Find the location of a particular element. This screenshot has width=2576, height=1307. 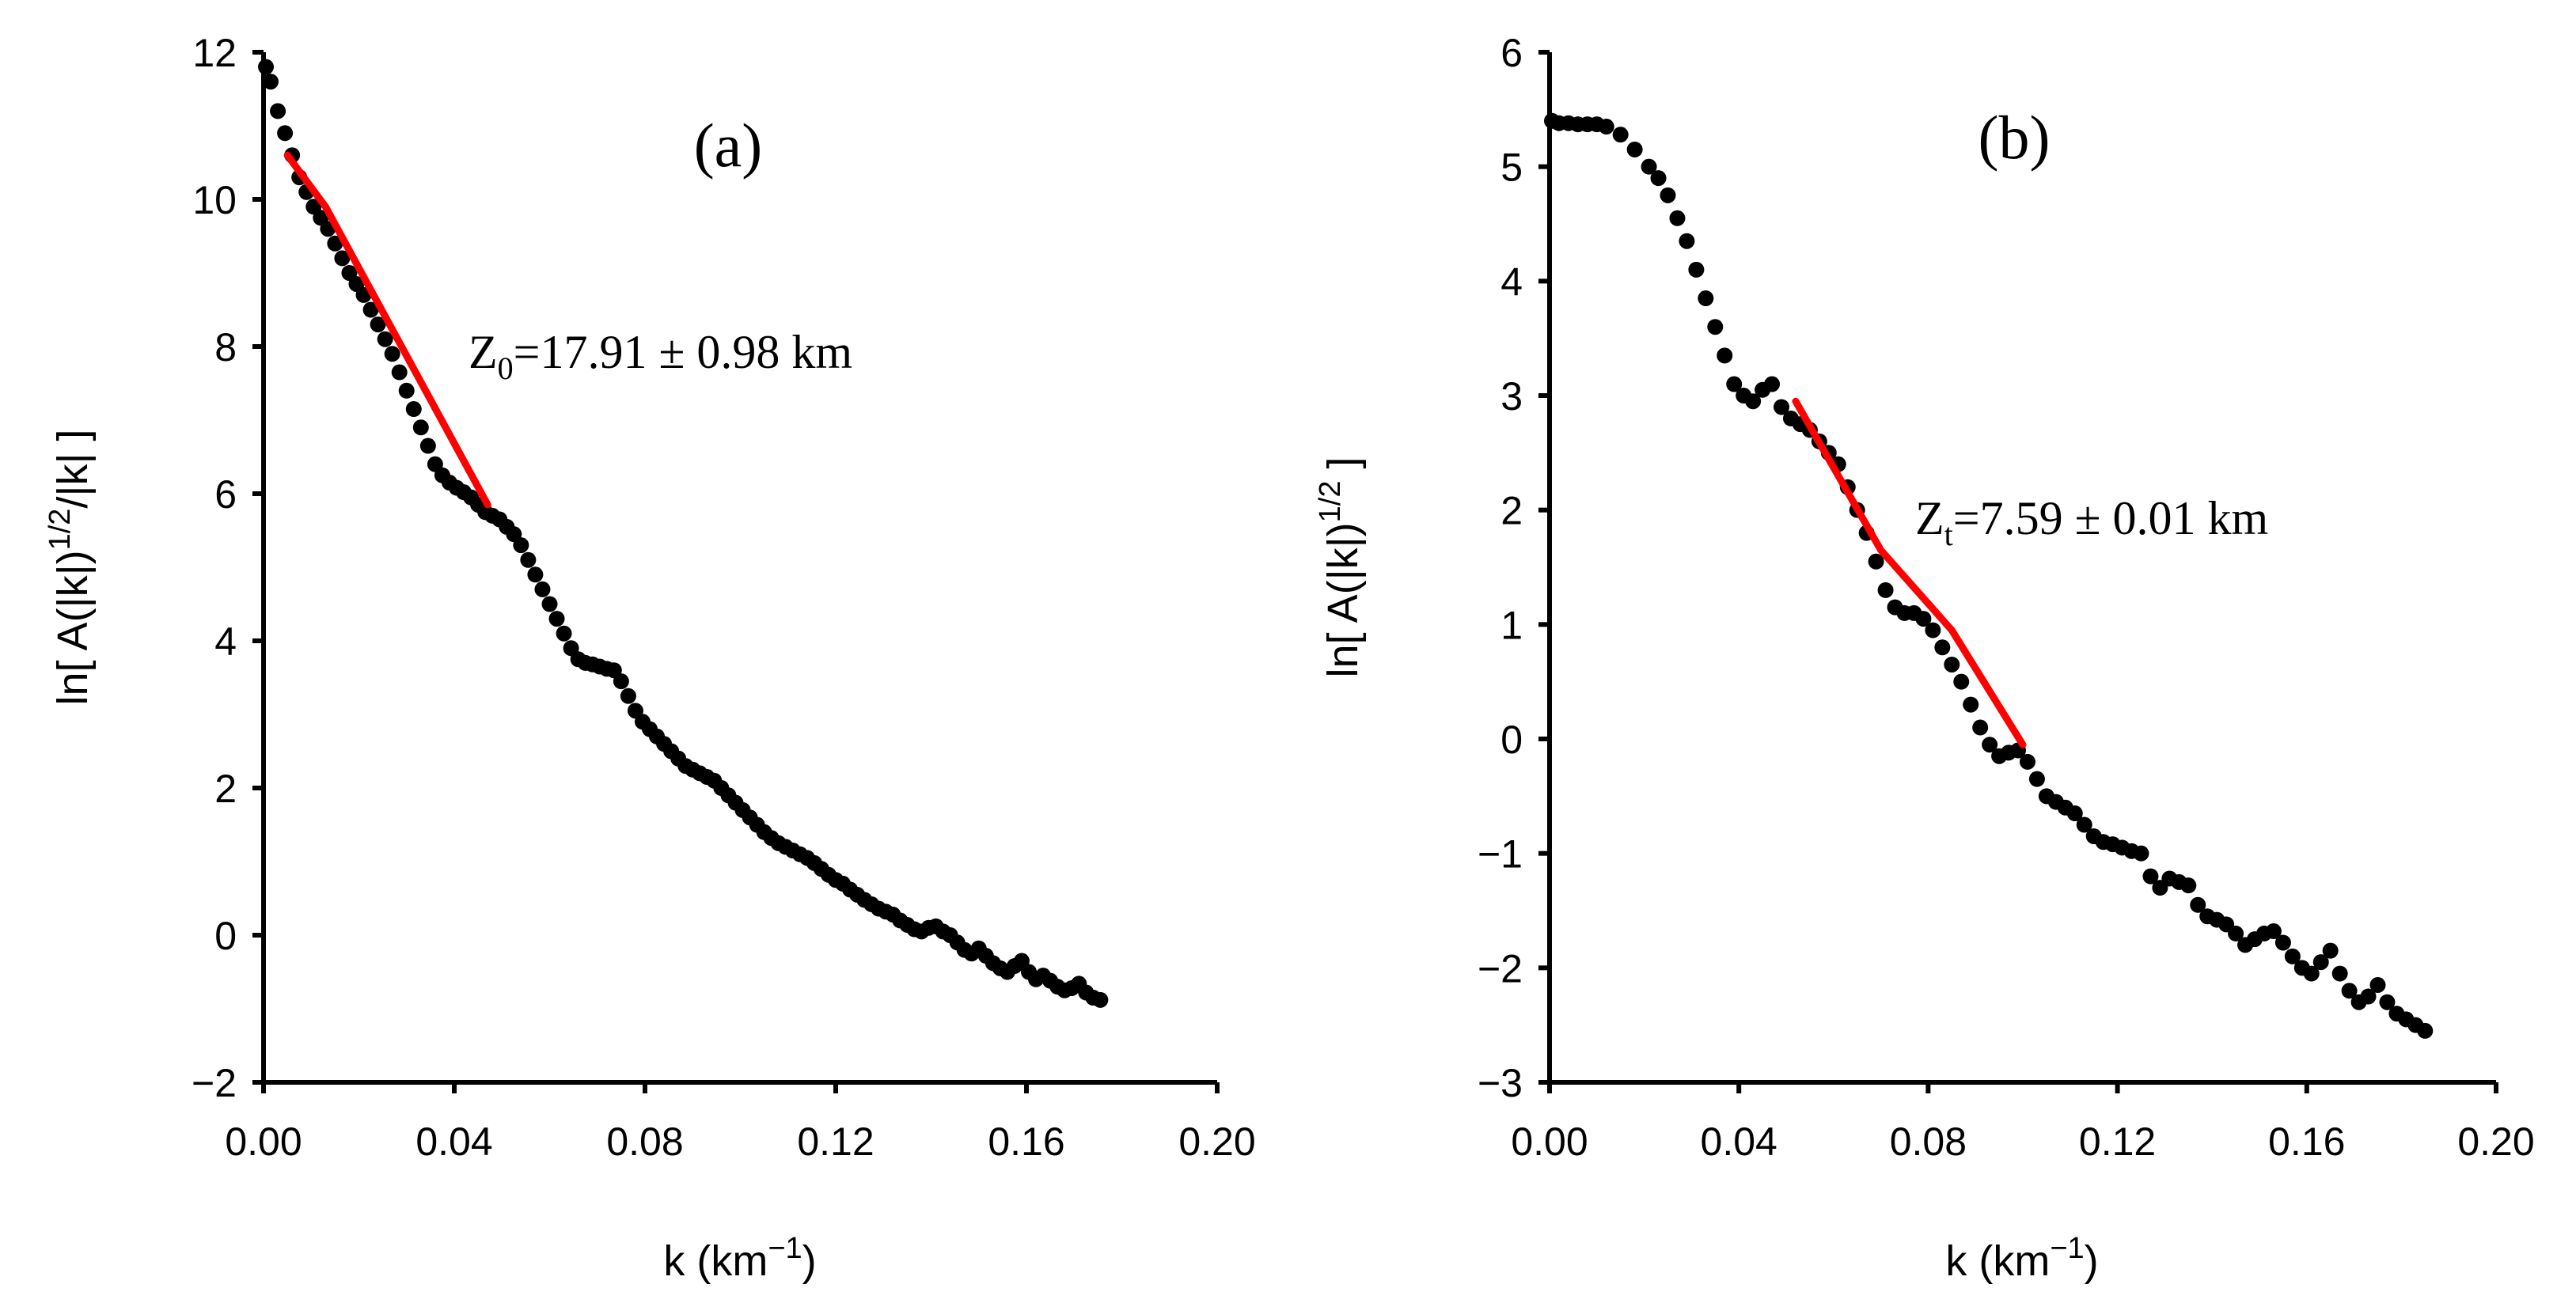

panel-b-y-axis-title: ln[ A(|k|)1/2 ] is located at coordinates (1340, 567).